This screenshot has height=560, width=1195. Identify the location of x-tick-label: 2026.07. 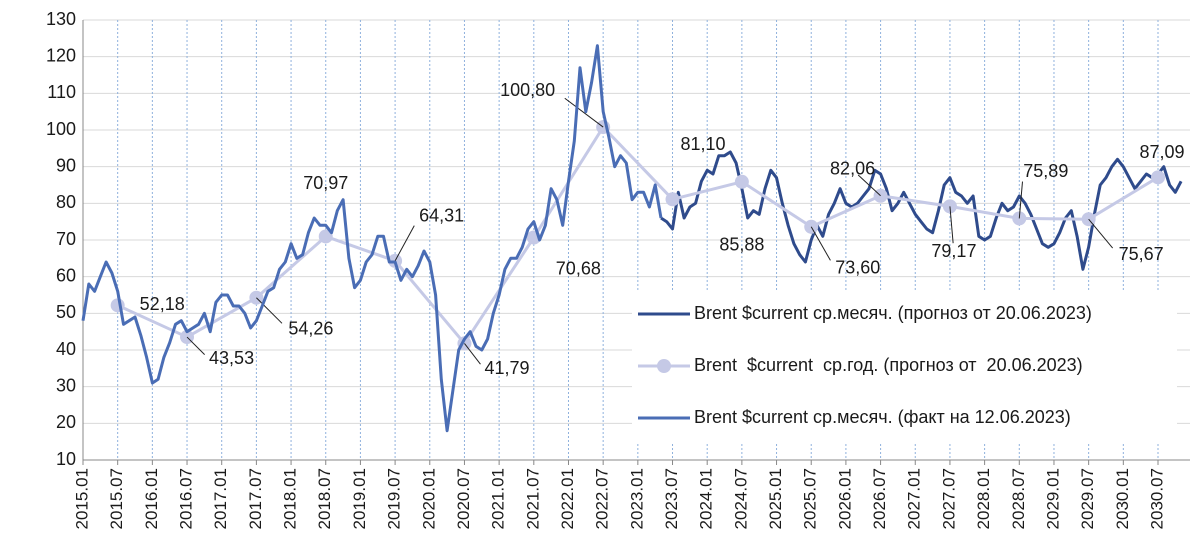
(879, 498).